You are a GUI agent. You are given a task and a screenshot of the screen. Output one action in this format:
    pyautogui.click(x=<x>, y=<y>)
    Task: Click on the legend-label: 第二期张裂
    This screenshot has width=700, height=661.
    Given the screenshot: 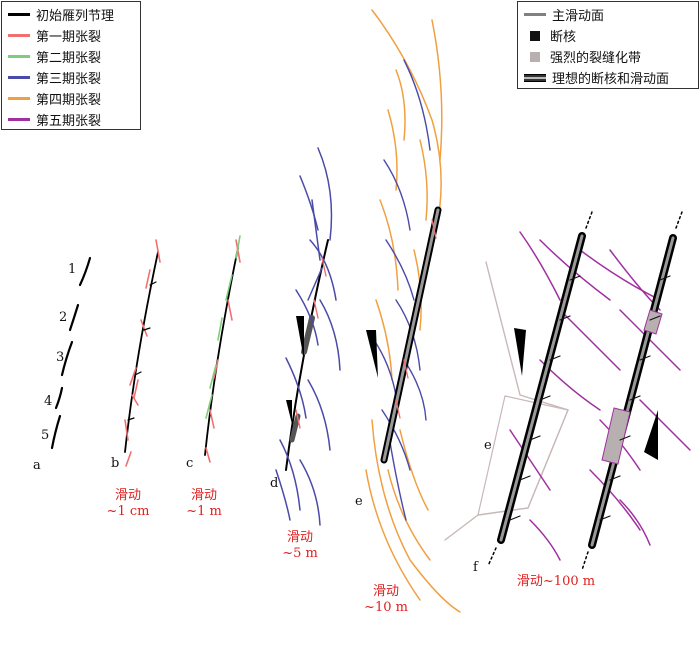 What is the action you would take?
    pyautogui.click(x=69, y=58)
    